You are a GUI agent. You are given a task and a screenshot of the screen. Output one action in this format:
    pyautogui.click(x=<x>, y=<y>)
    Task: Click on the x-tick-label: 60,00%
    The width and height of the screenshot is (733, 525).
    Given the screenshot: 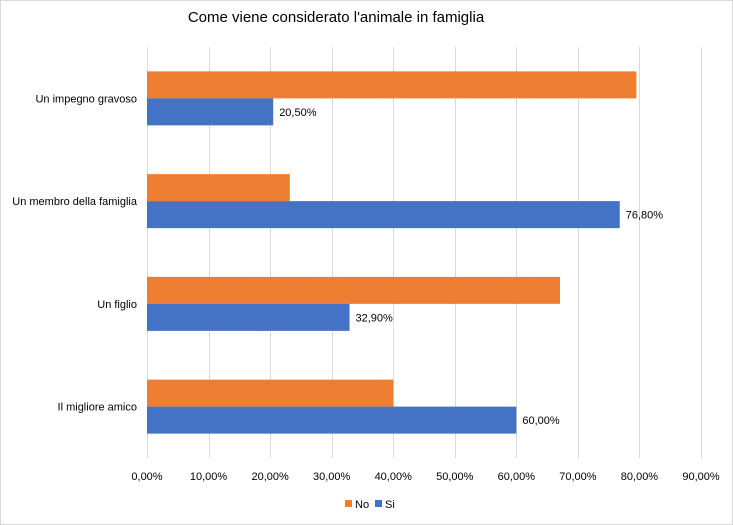 What is the action you would take?
    pyautogui.click(x=517, y=477)
    